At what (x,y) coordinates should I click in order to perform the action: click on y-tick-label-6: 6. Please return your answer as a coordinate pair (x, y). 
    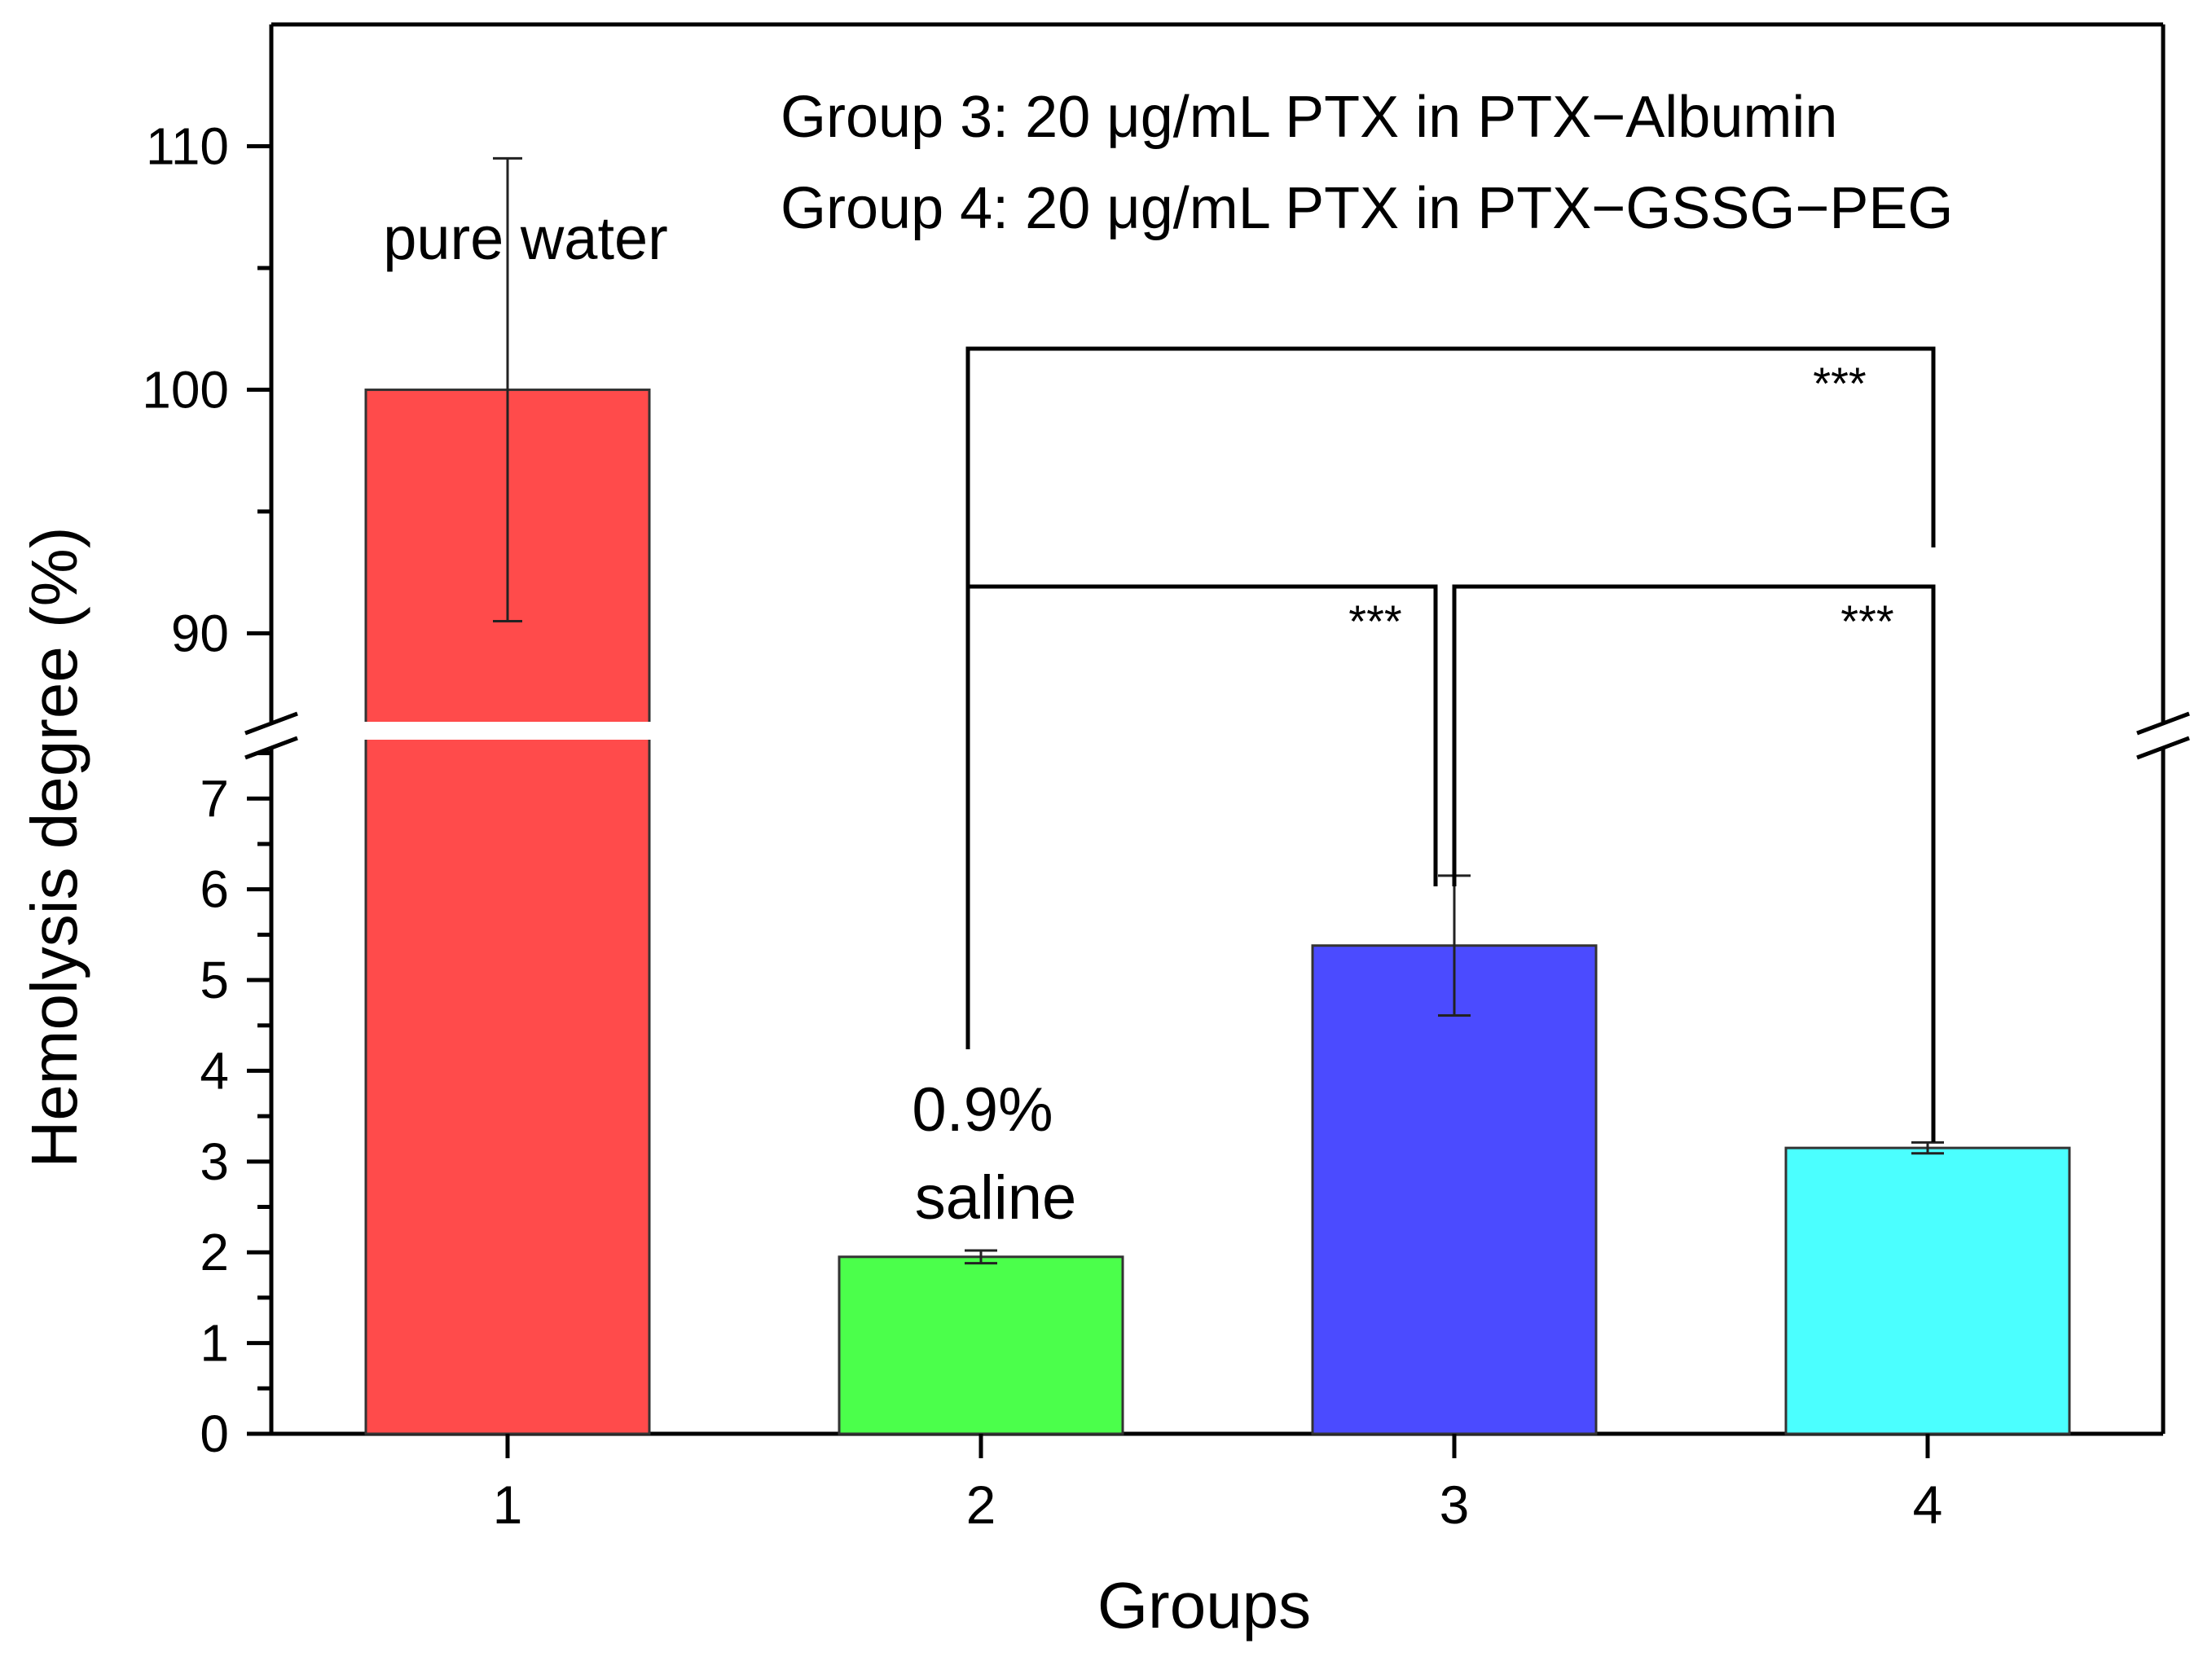
    Looking at the image, I should click on (214, 889).